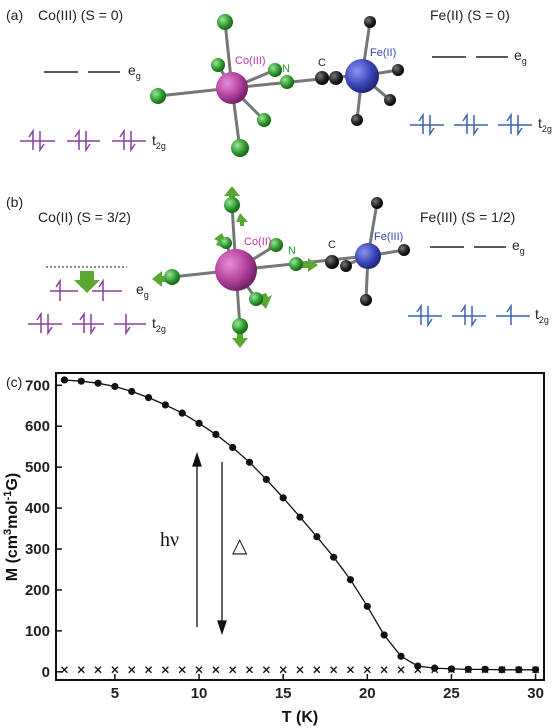  I want to click on chart-series-crosses, so click(300, 670).